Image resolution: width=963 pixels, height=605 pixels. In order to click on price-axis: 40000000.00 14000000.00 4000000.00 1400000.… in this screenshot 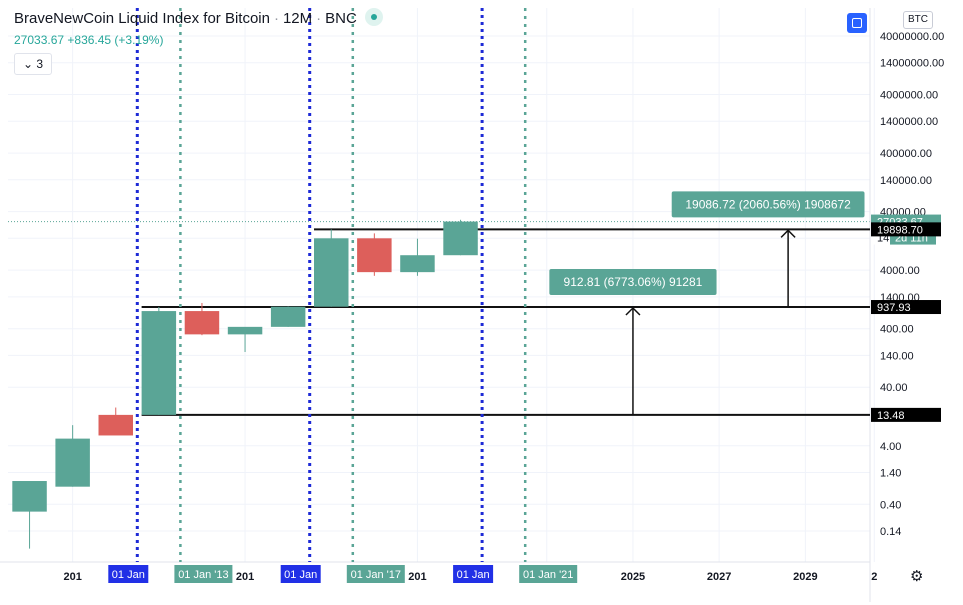, I will do `click(907, 284)`.